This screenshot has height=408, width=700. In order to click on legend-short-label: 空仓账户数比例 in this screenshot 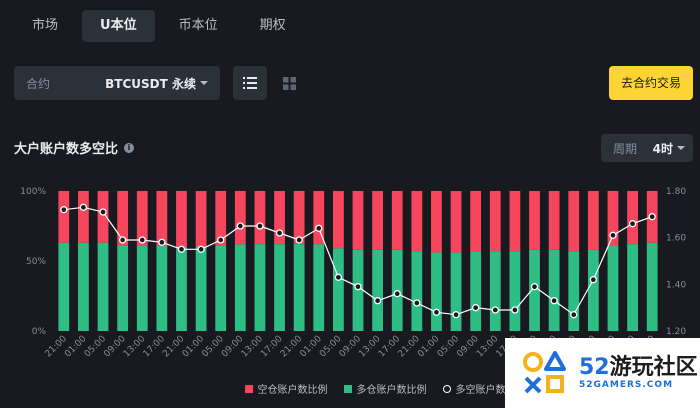, I will do `click(292, 390)`.